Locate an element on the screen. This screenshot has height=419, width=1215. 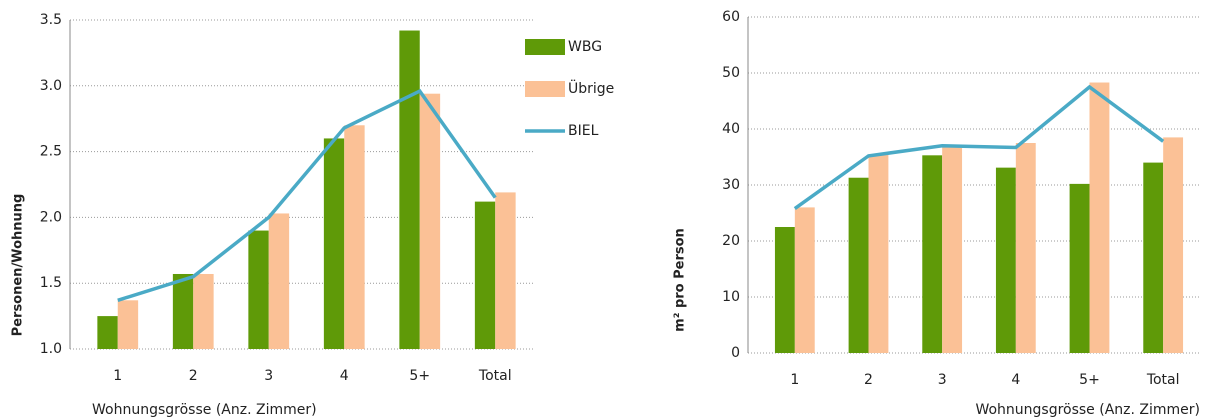
y-tick-label: 40 is located at coordinates (731, 129).